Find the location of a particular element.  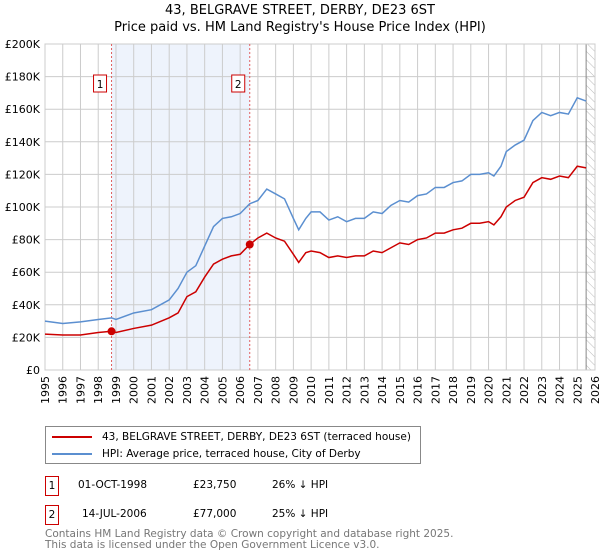

legend-swatch-red is located at coordinates (72, 437).